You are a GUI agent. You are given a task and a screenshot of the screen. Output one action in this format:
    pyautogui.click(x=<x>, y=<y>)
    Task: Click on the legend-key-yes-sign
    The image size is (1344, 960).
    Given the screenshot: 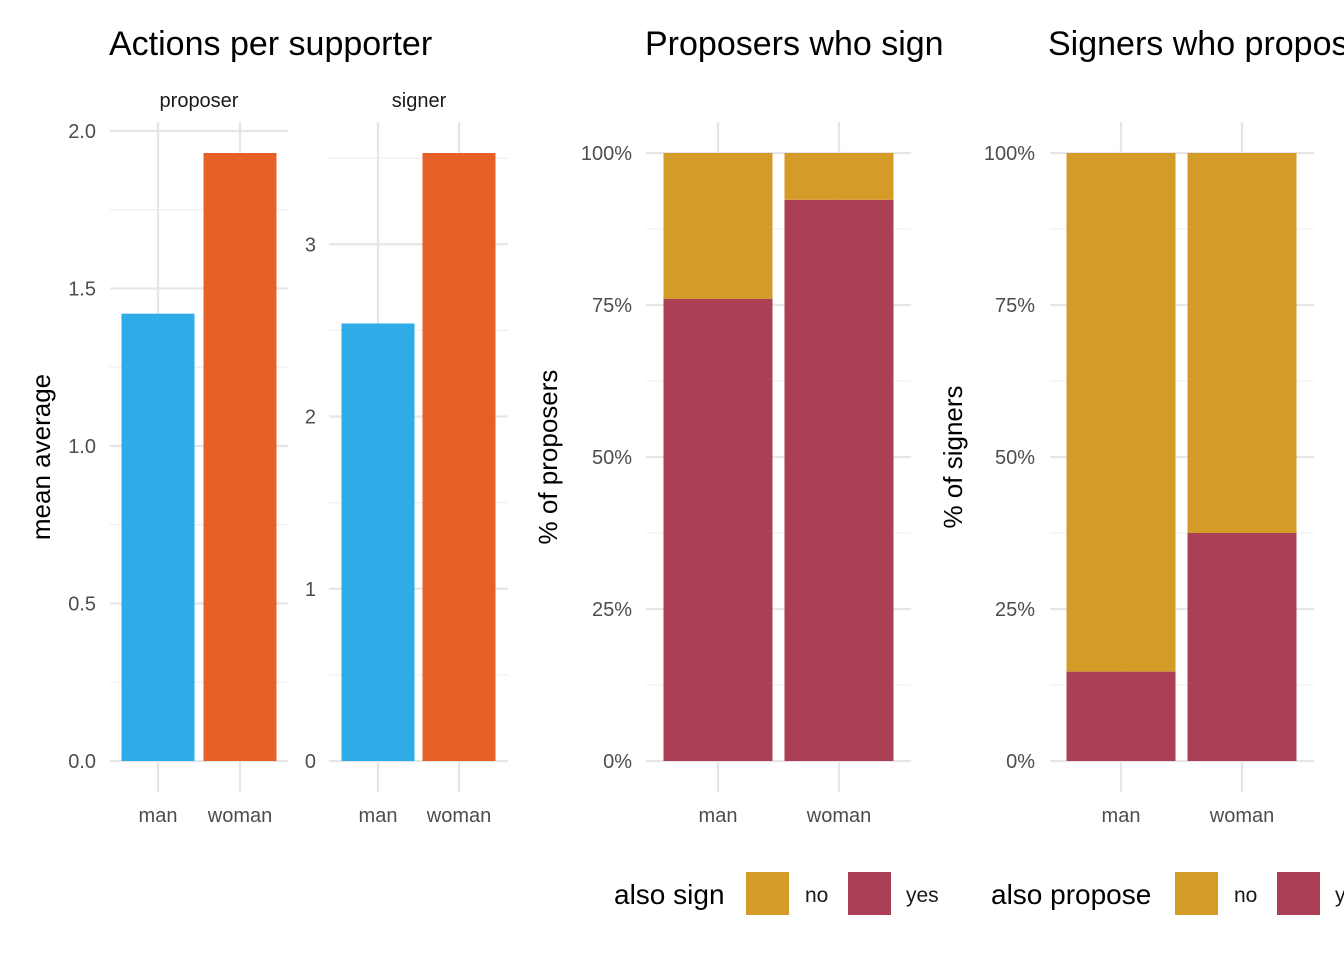 What is the action you would take?
    pyautogui.click(x=869, y=893)
    